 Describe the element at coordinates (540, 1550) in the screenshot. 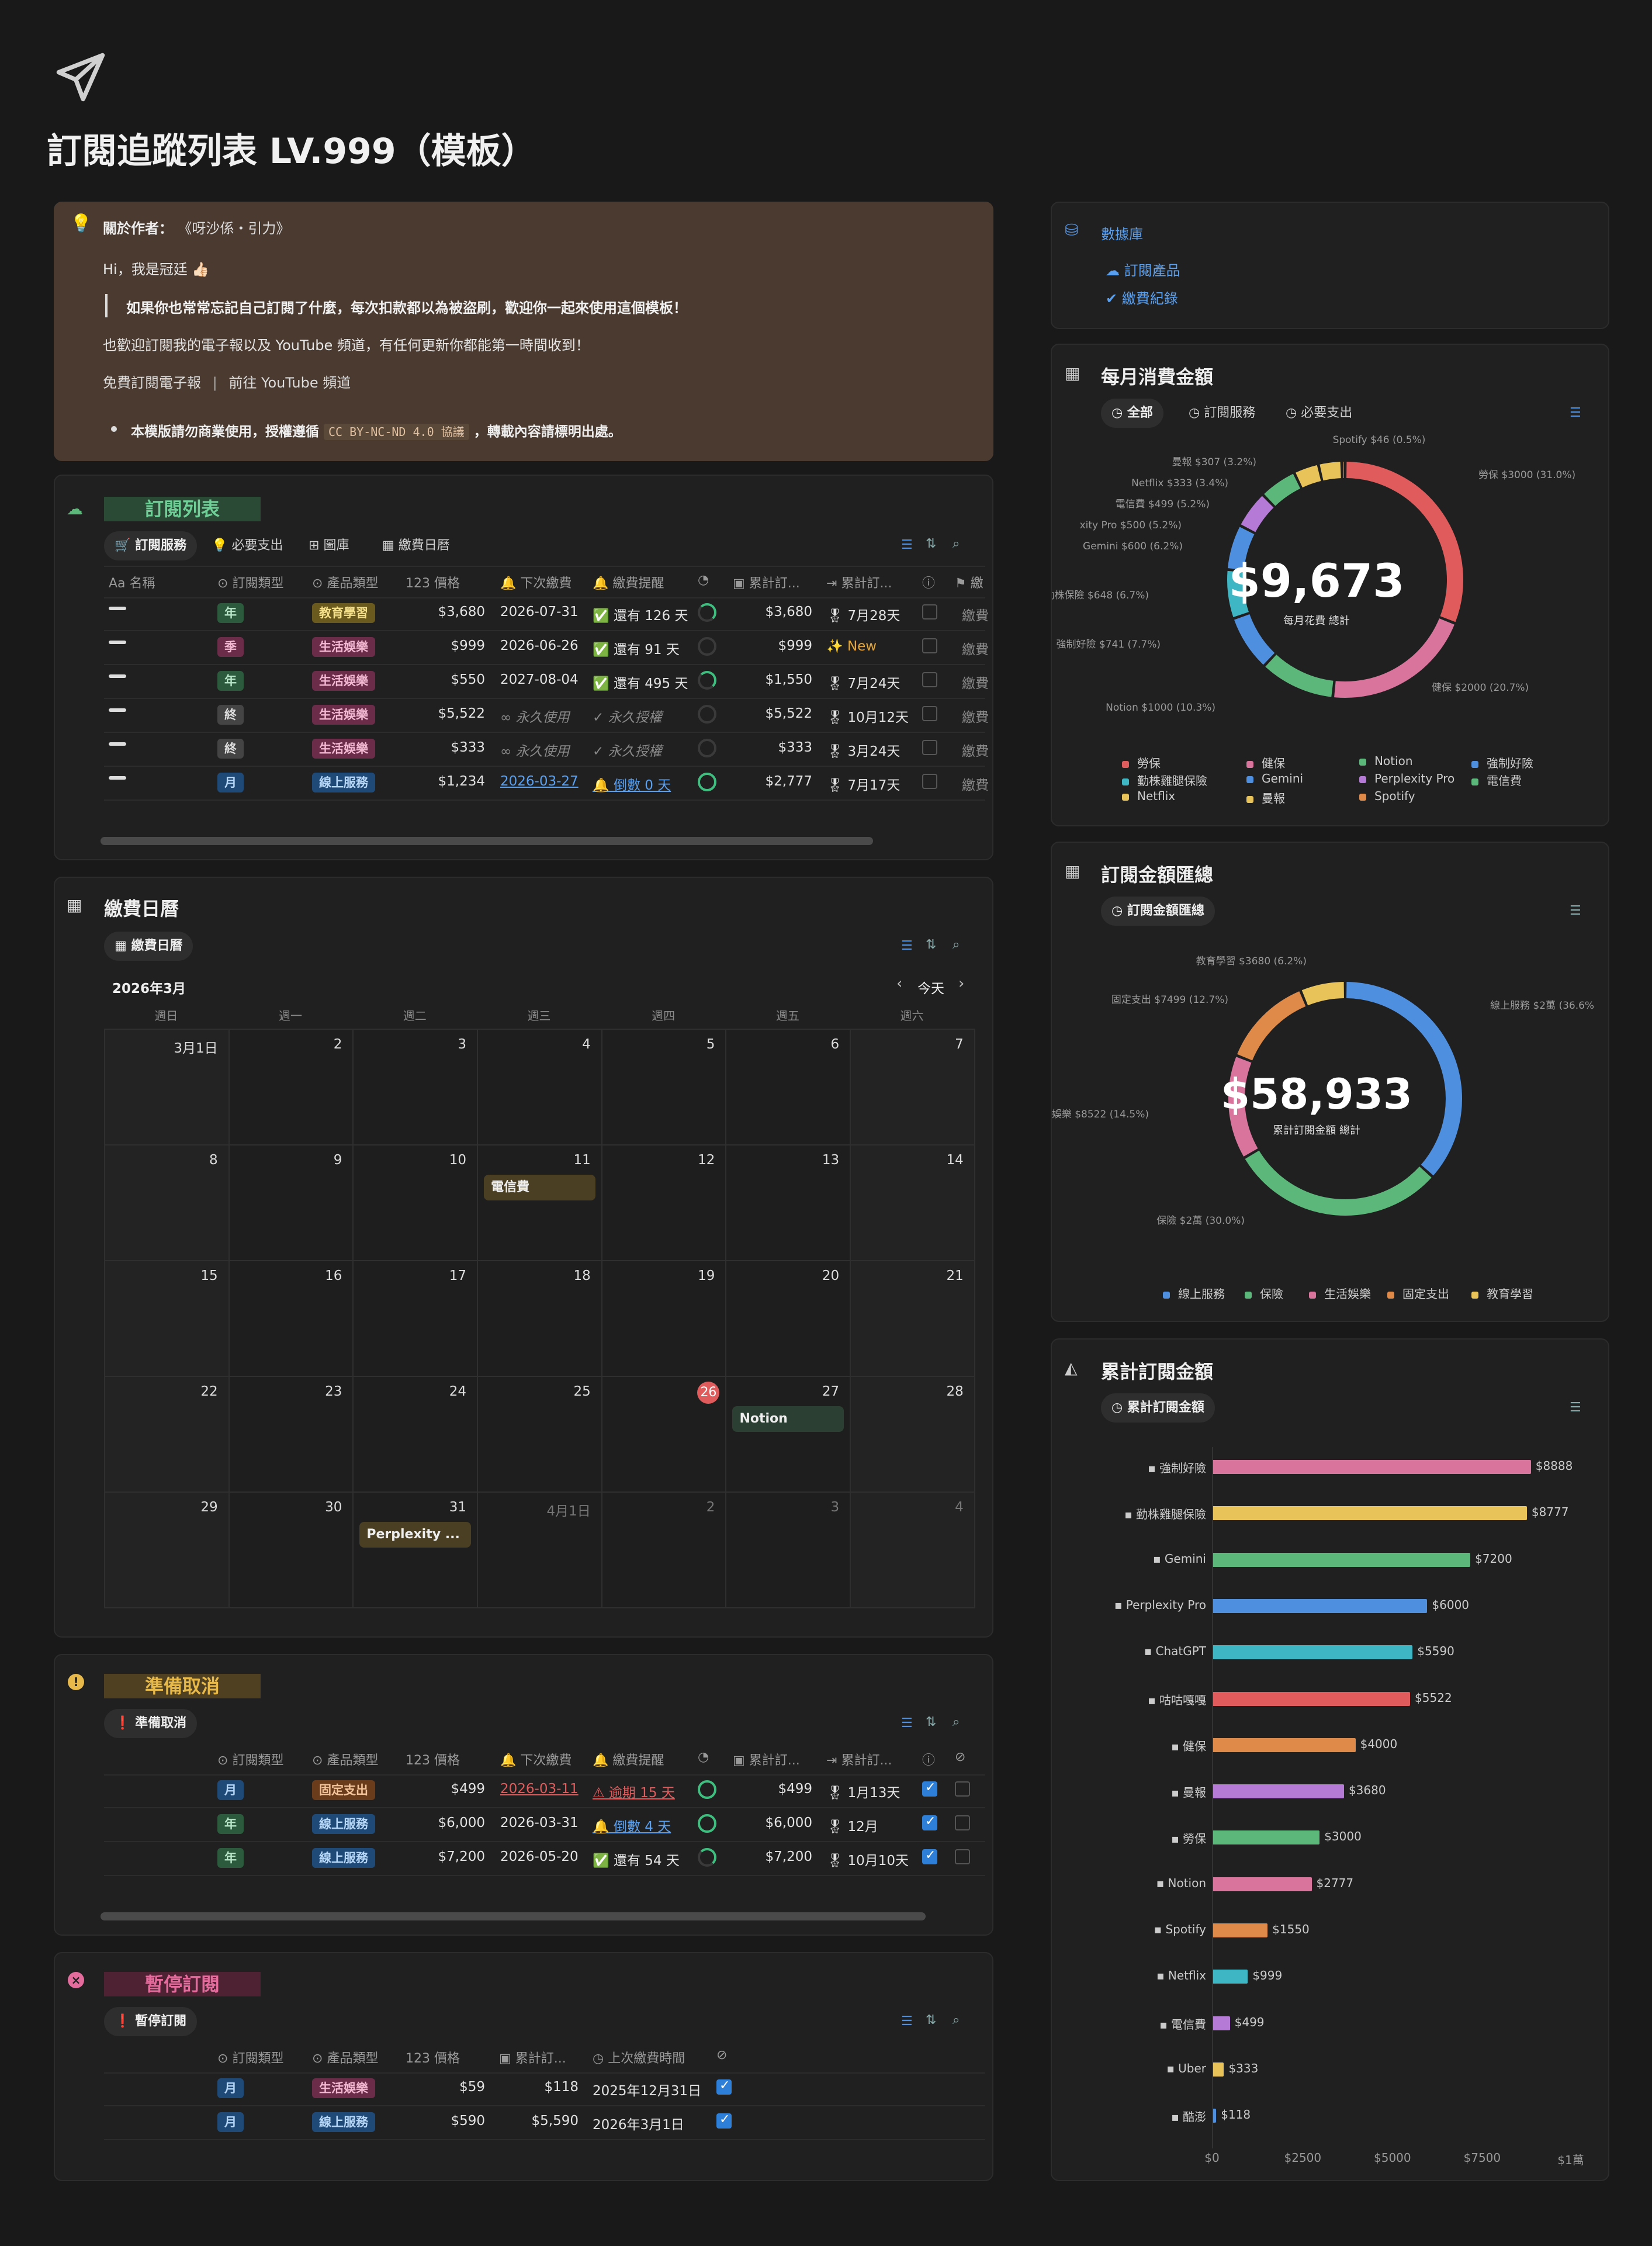

I see `calendar-day: 4月1日` at that location.